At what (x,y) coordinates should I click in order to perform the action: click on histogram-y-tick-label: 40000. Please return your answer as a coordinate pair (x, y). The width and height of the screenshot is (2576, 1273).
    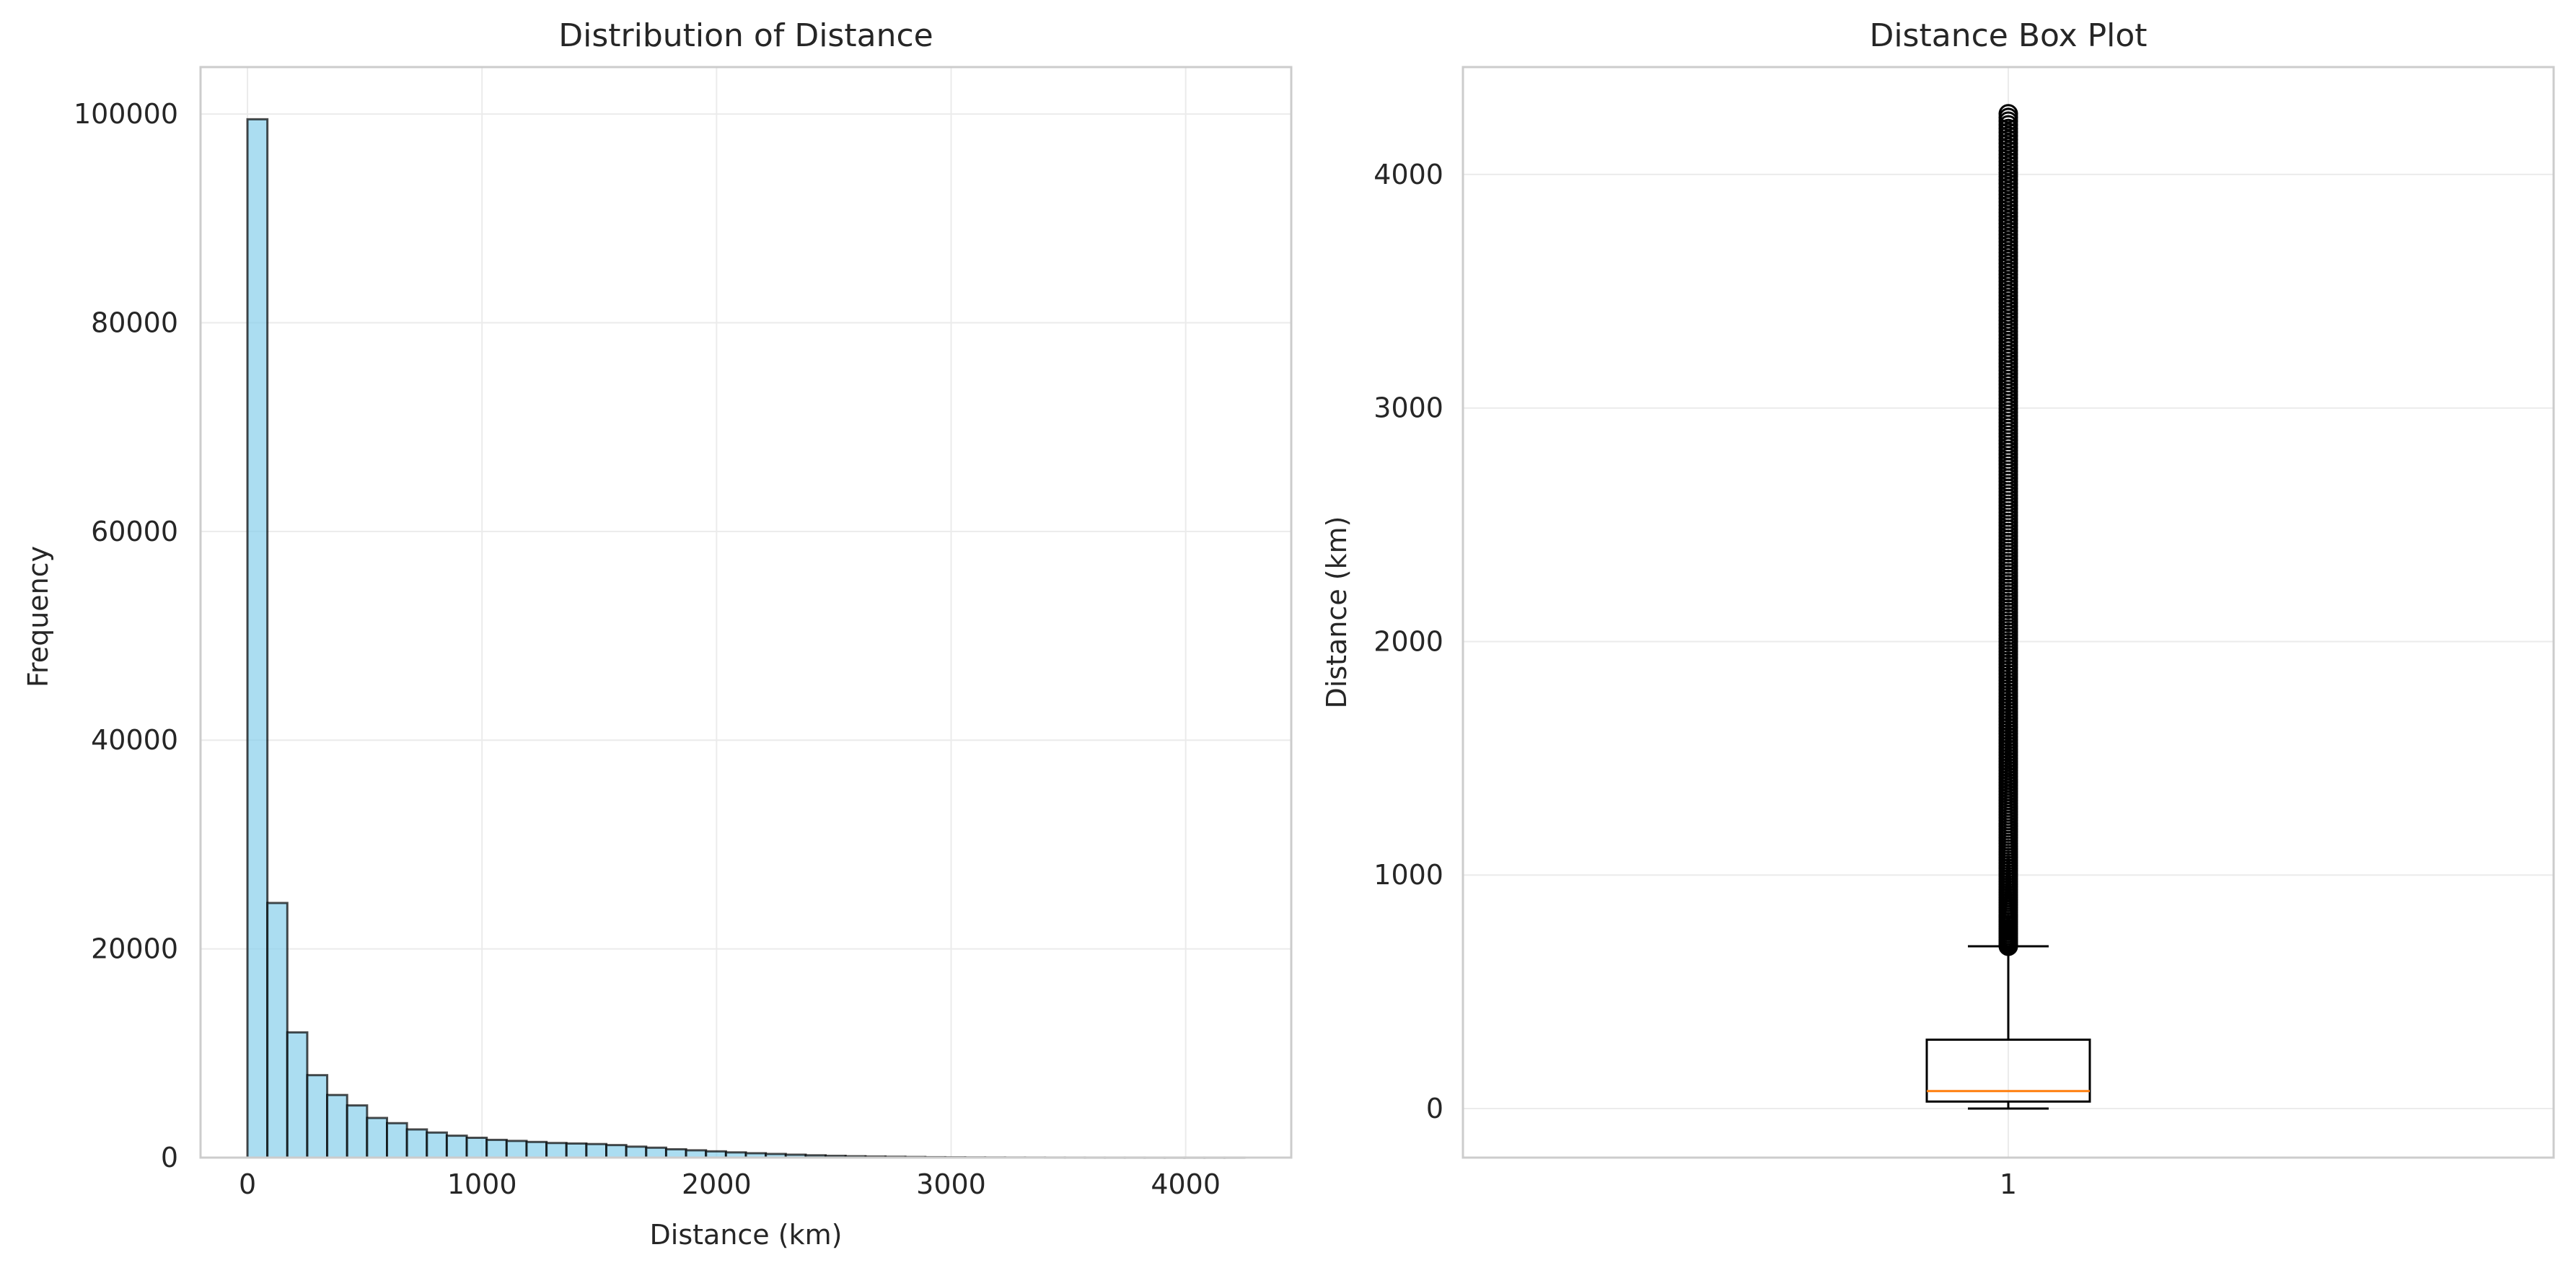
    Looking at the image, I should click on (134, 740).